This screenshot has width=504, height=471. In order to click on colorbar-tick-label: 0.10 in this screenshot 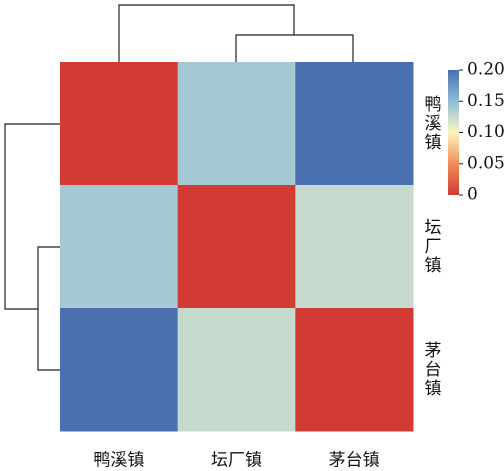, I will do `click(485, 132)`.